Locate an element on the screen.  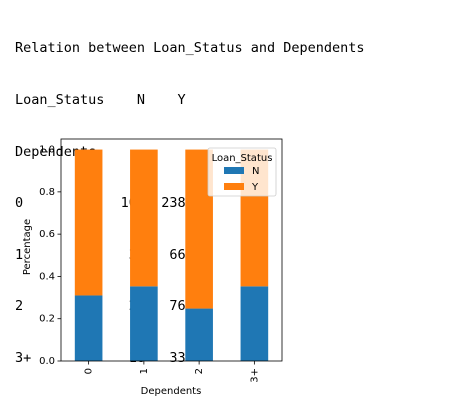
x-tick-label: 2 is located at coordinates (199, 371).